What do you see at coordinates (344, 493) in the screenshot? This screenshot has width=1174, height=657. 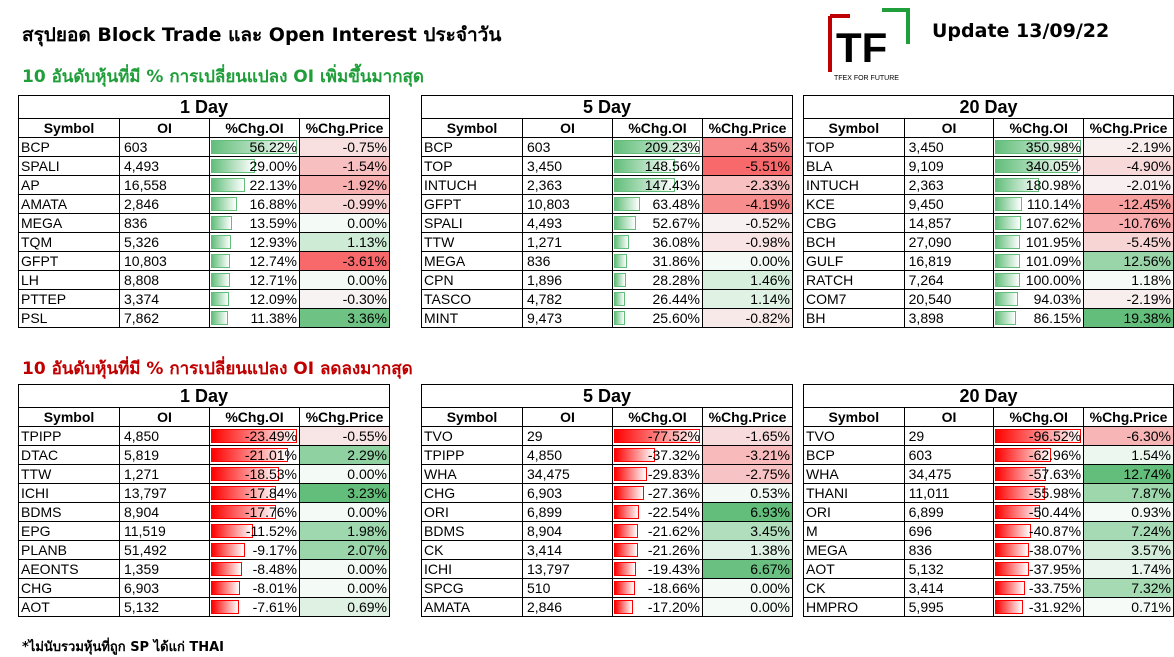 I see `price-change-cell: 3.23%` at bounding box center [344, 493].